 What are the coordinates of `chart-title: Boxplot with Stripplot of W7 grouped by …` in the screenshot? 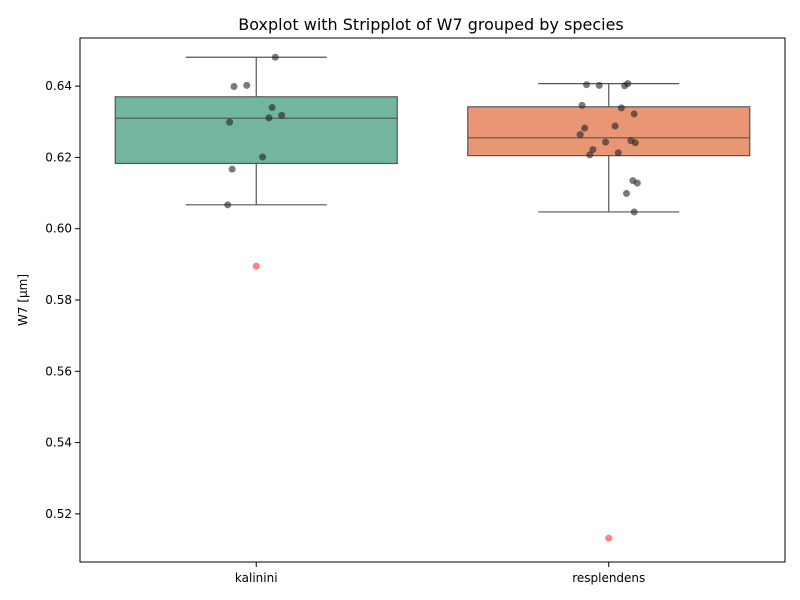 It's located at (431, 24).